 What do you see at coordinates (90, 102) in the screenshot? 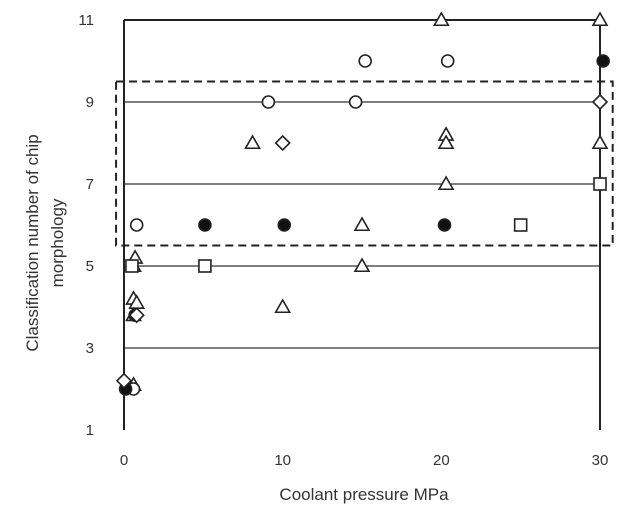
I see `y-tick-label: 9` at bounding box center [90, 102].